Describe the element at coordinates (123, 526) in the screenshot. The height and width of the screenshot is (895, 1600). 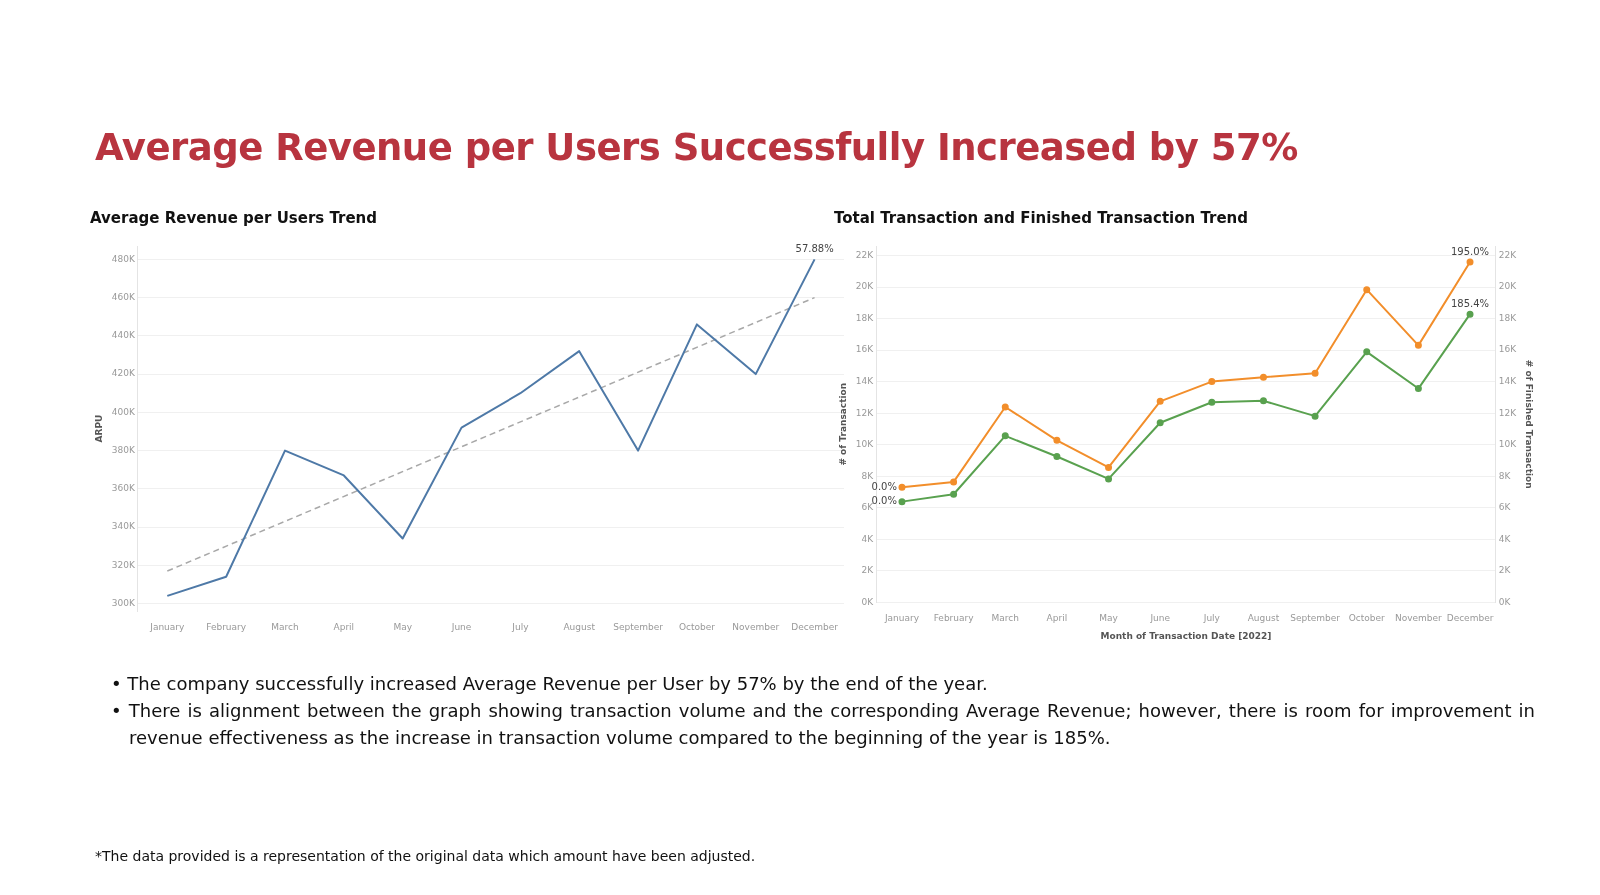
I see `y-tick-label: 340K` at that location.